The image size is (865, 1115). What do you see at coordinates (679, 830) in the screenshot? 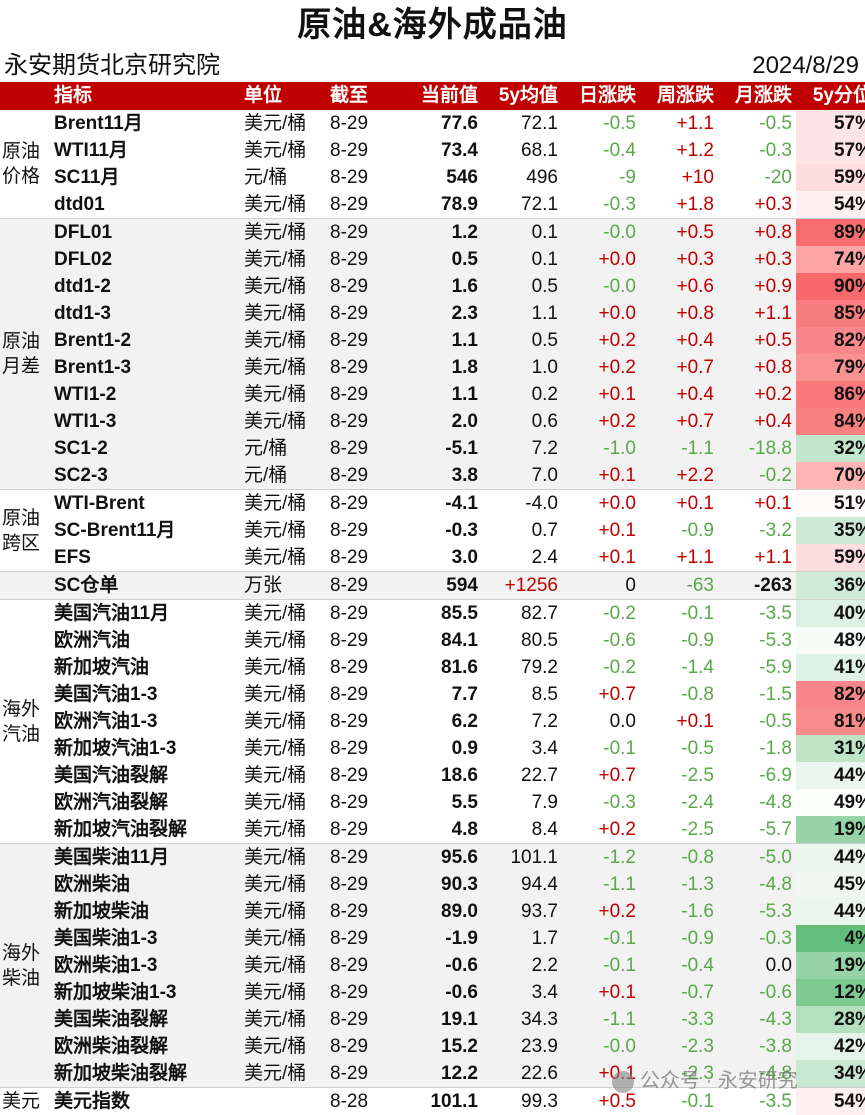
I see `row-week-change: -2.5` at bounding box center [679, 830].